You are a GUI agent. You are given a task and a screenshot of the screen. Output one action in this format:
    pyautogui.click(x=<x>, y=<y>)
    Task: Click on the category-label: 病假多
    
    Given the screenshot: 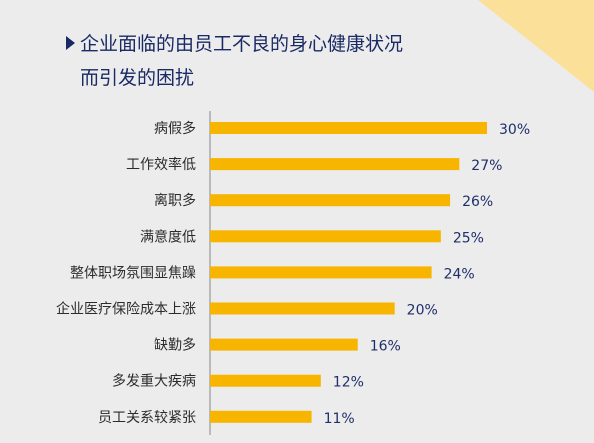 What is the action you would take?
    pyautogui.click(x=175, y=128)
    